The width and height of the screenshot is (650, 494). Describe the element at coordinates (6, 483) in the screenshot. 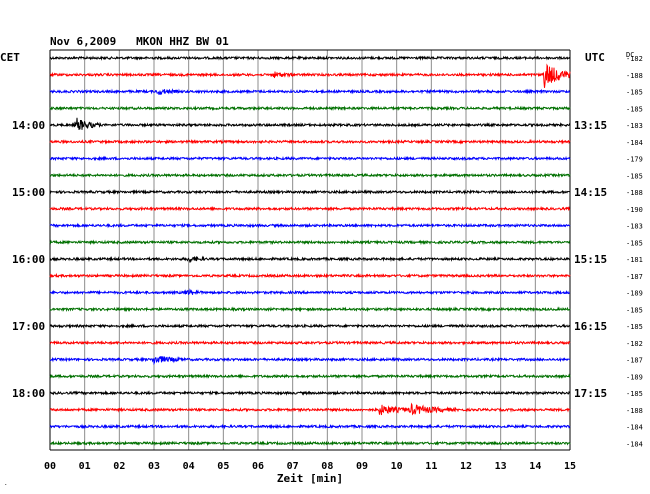

I see `corner-mark: .` at that location.